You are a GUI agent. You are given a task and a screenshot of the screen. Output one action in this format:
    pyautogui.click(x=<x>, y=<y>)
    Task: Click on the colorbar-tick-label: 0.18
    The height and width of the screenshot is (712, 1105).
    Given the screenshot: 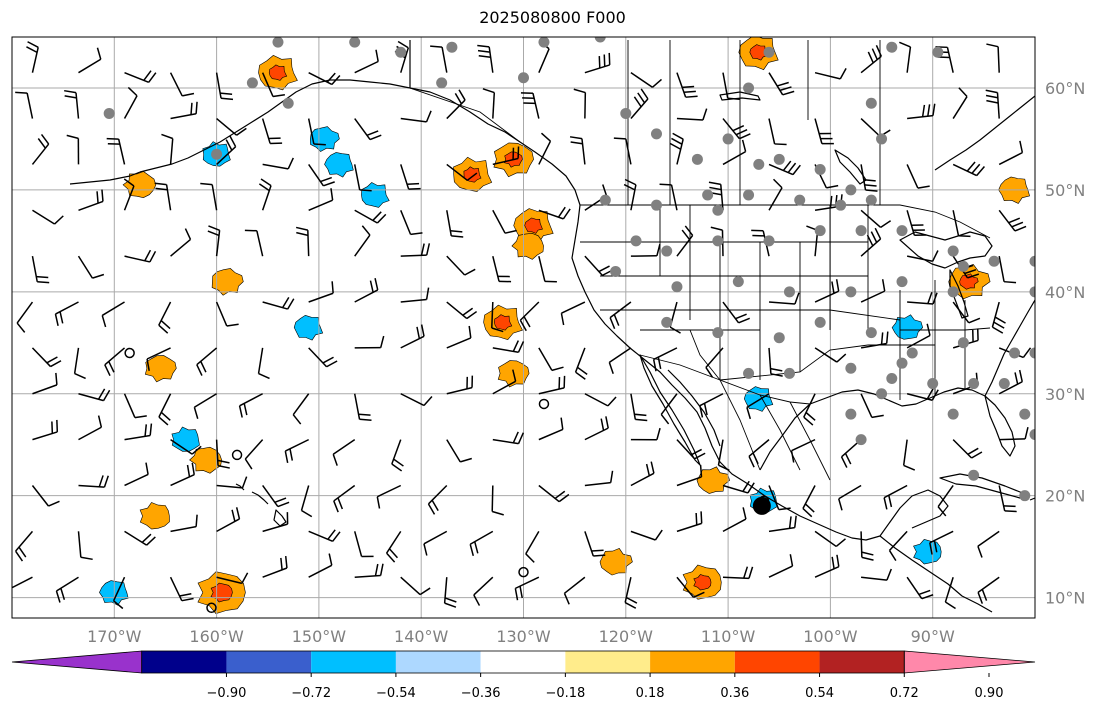 What is the action you would take?
    pyautogui.click(x=650, y=693)
    